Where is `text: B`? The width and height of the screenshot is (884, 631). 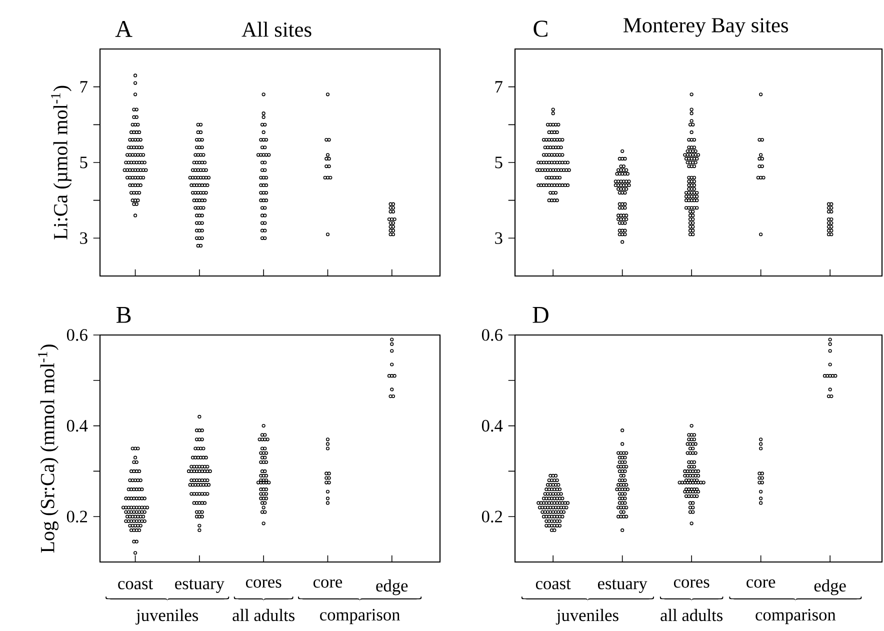 text: B is located at coordinates (123, 315).